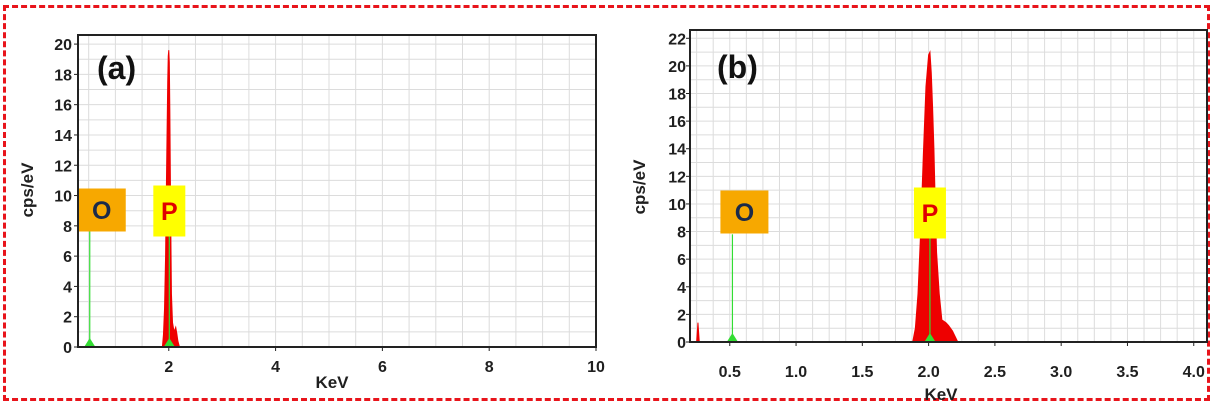  What do you see at coordinates (1061, 372) in the screenshot?
I see `x-tick-label: 3.0` at bounding box center [1061, 372].